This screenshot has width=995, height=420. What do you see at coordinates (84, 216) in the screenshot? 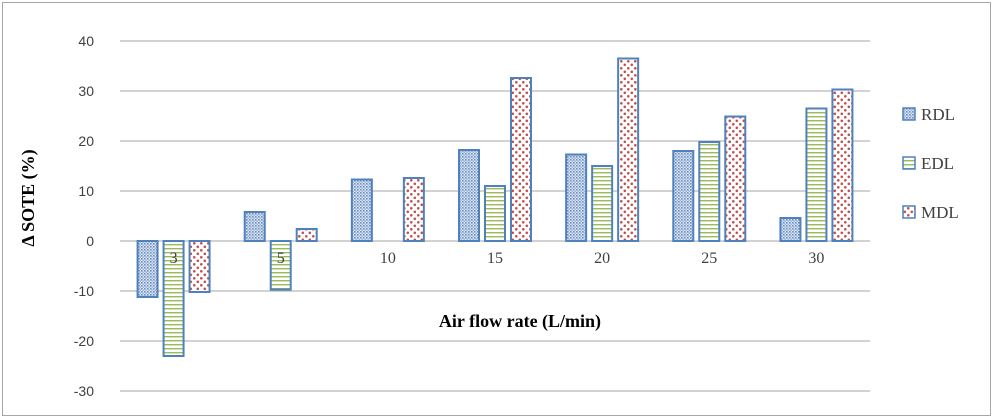
I see `y-axis-ticks: 40 30 20 10 0 -10 -20 -30` at bounding box center [84, 216].